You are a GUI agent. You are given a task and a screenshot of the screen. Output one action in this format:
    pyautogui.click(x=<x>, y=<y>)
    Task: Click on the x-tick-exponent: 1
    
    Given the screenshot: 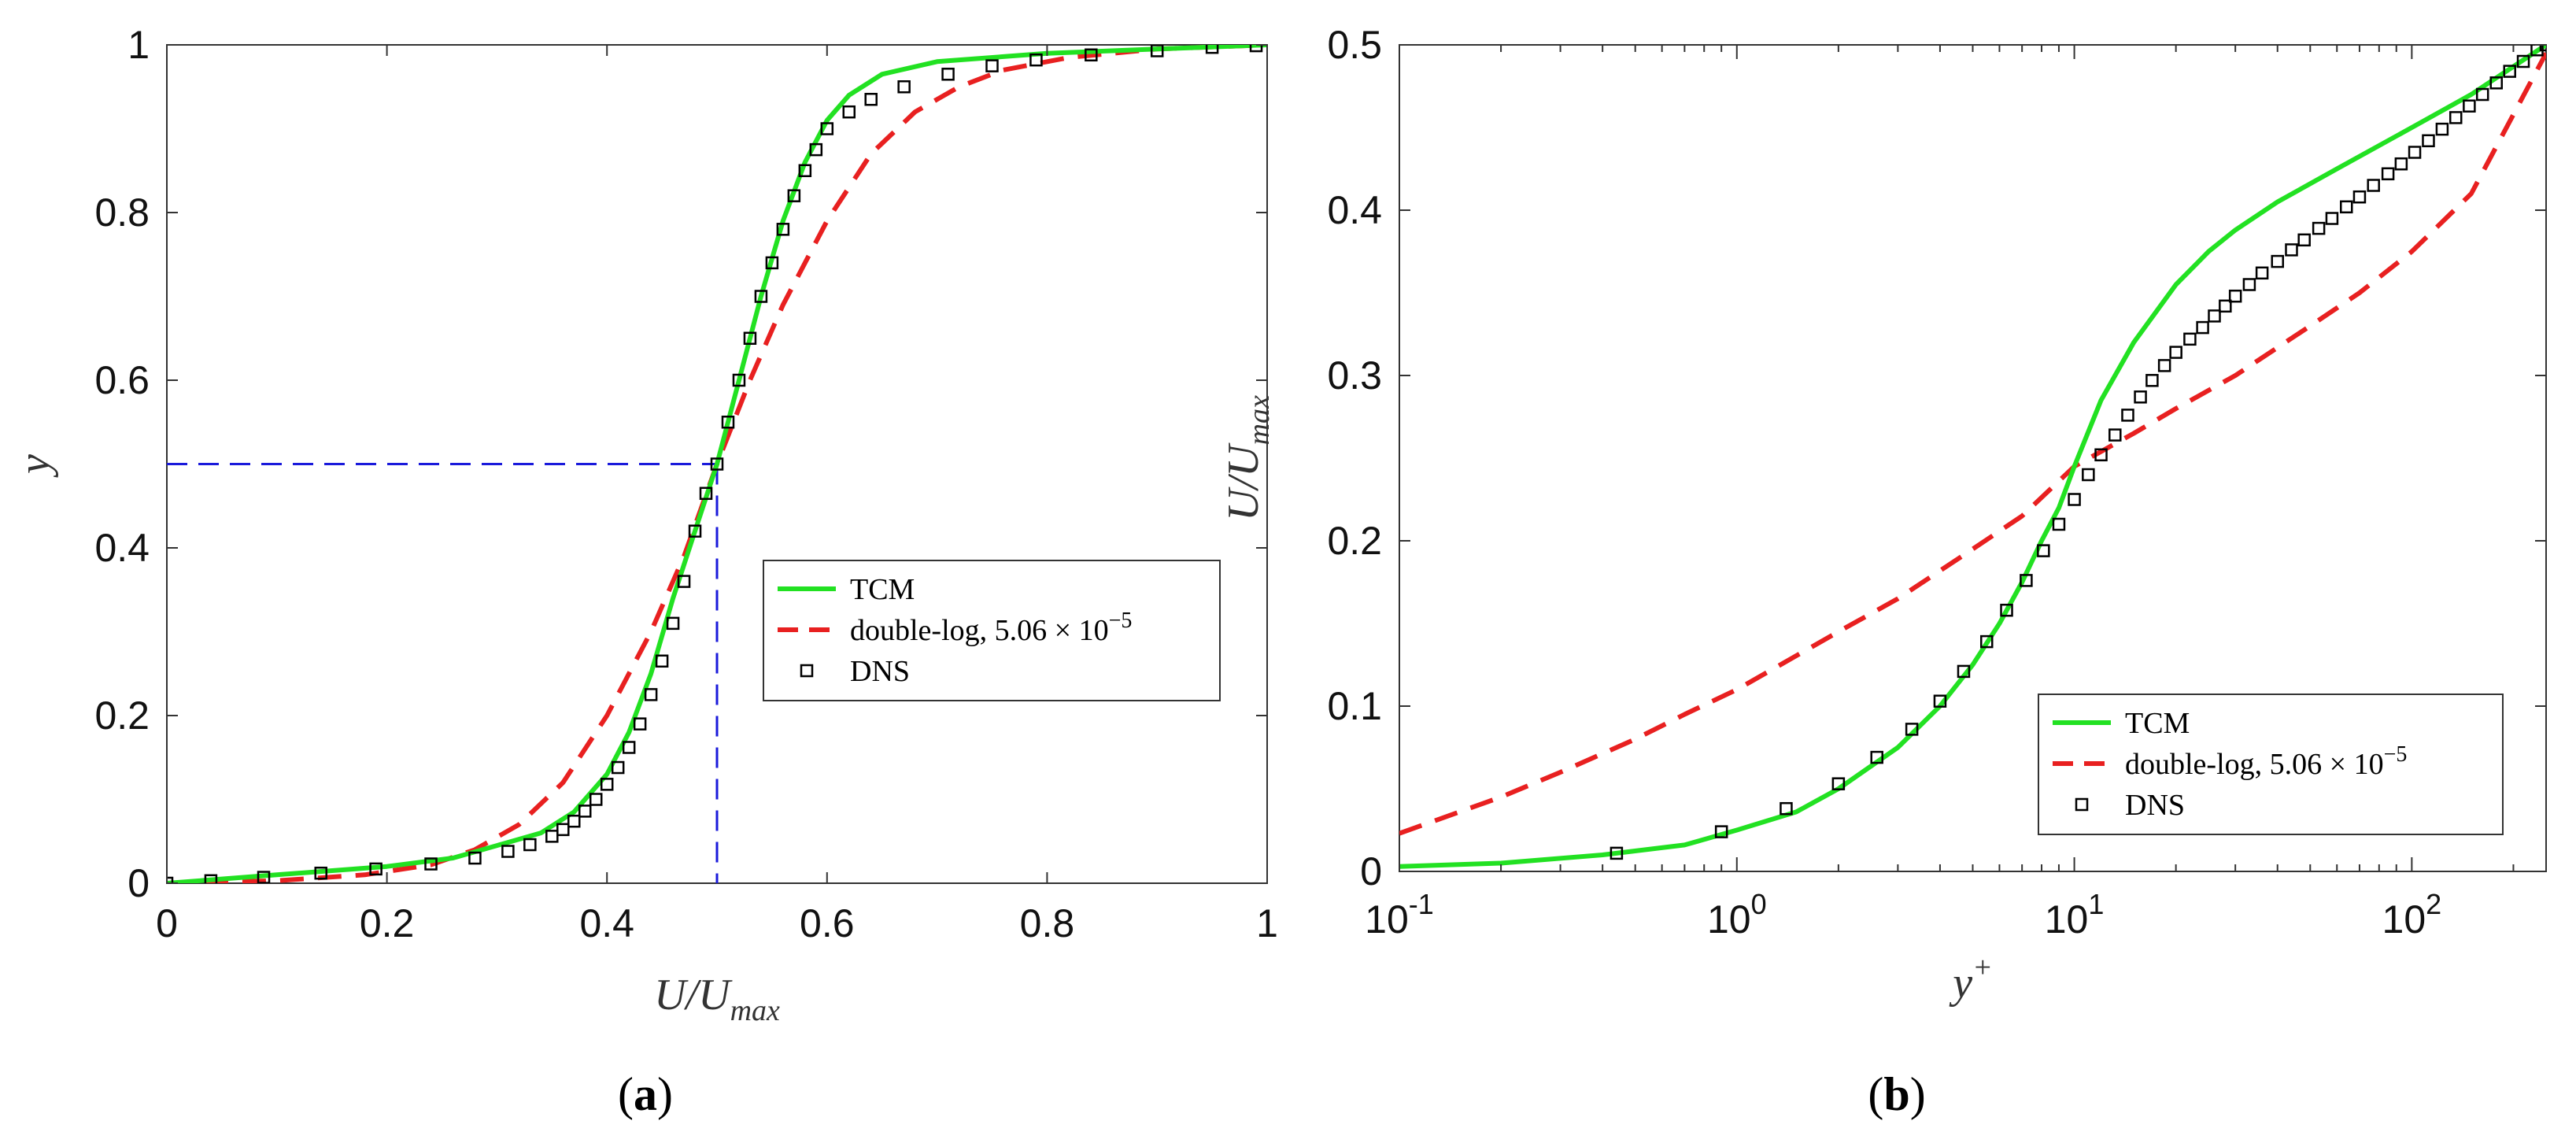 What is the action you would take?
    pyautogui.click(x=2096, y=904)
    